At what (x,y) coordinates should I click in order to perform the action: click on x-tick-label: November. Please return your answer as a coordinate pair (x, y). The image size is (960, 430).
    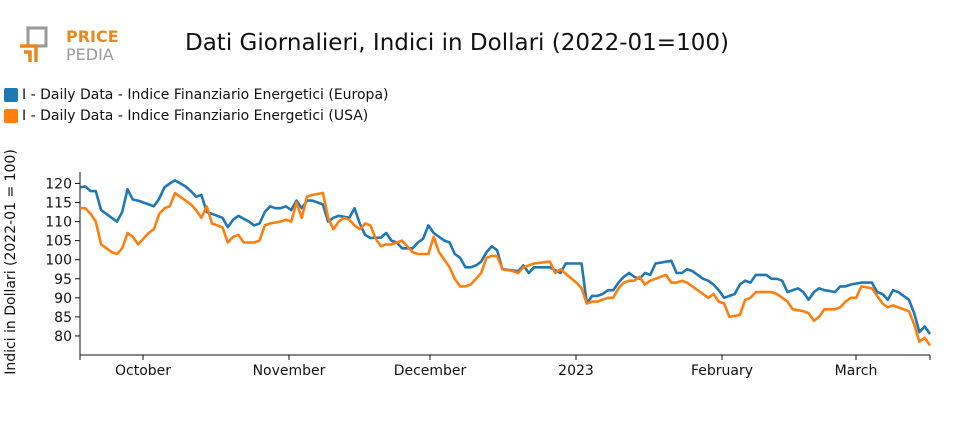
    Looking at the image, I should click on (289, 371).